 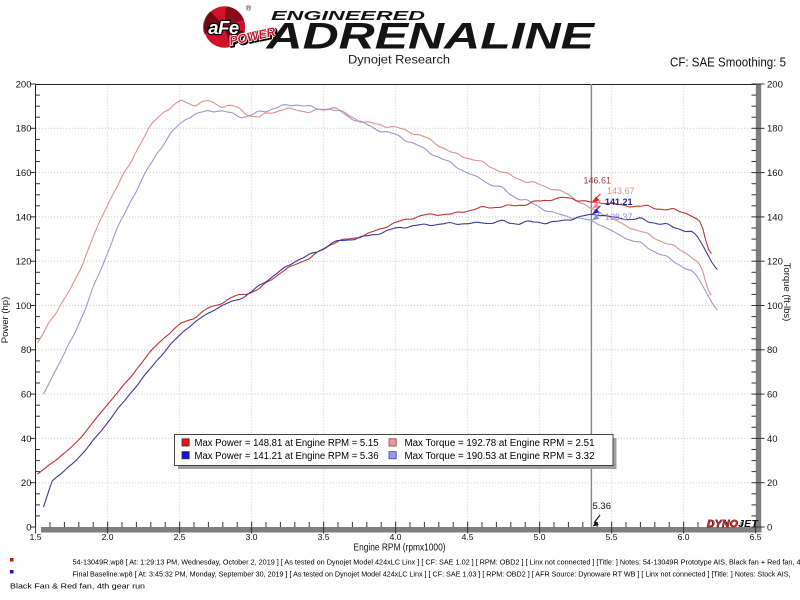 I want to click on svg-text:Max Power = 148.81 at Engine R: Max Power = 148.81 at Engine RPM = 5.15, so click(x=287, y=443).